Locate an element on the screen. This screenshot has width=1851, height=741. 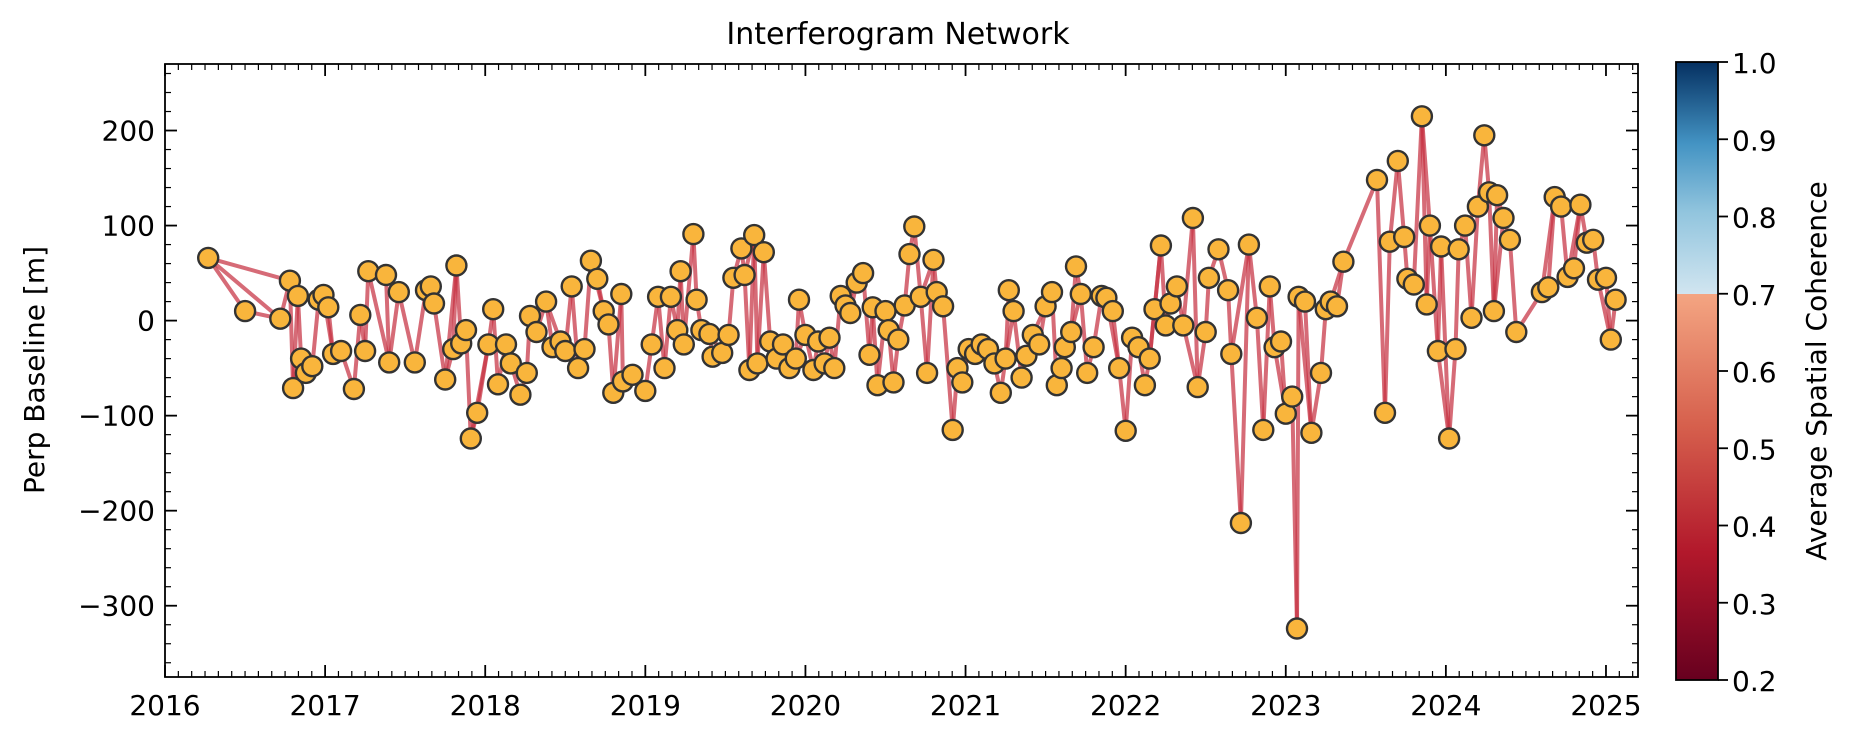
x-tick-label: 2024 is located at coordinates (1445, 705).